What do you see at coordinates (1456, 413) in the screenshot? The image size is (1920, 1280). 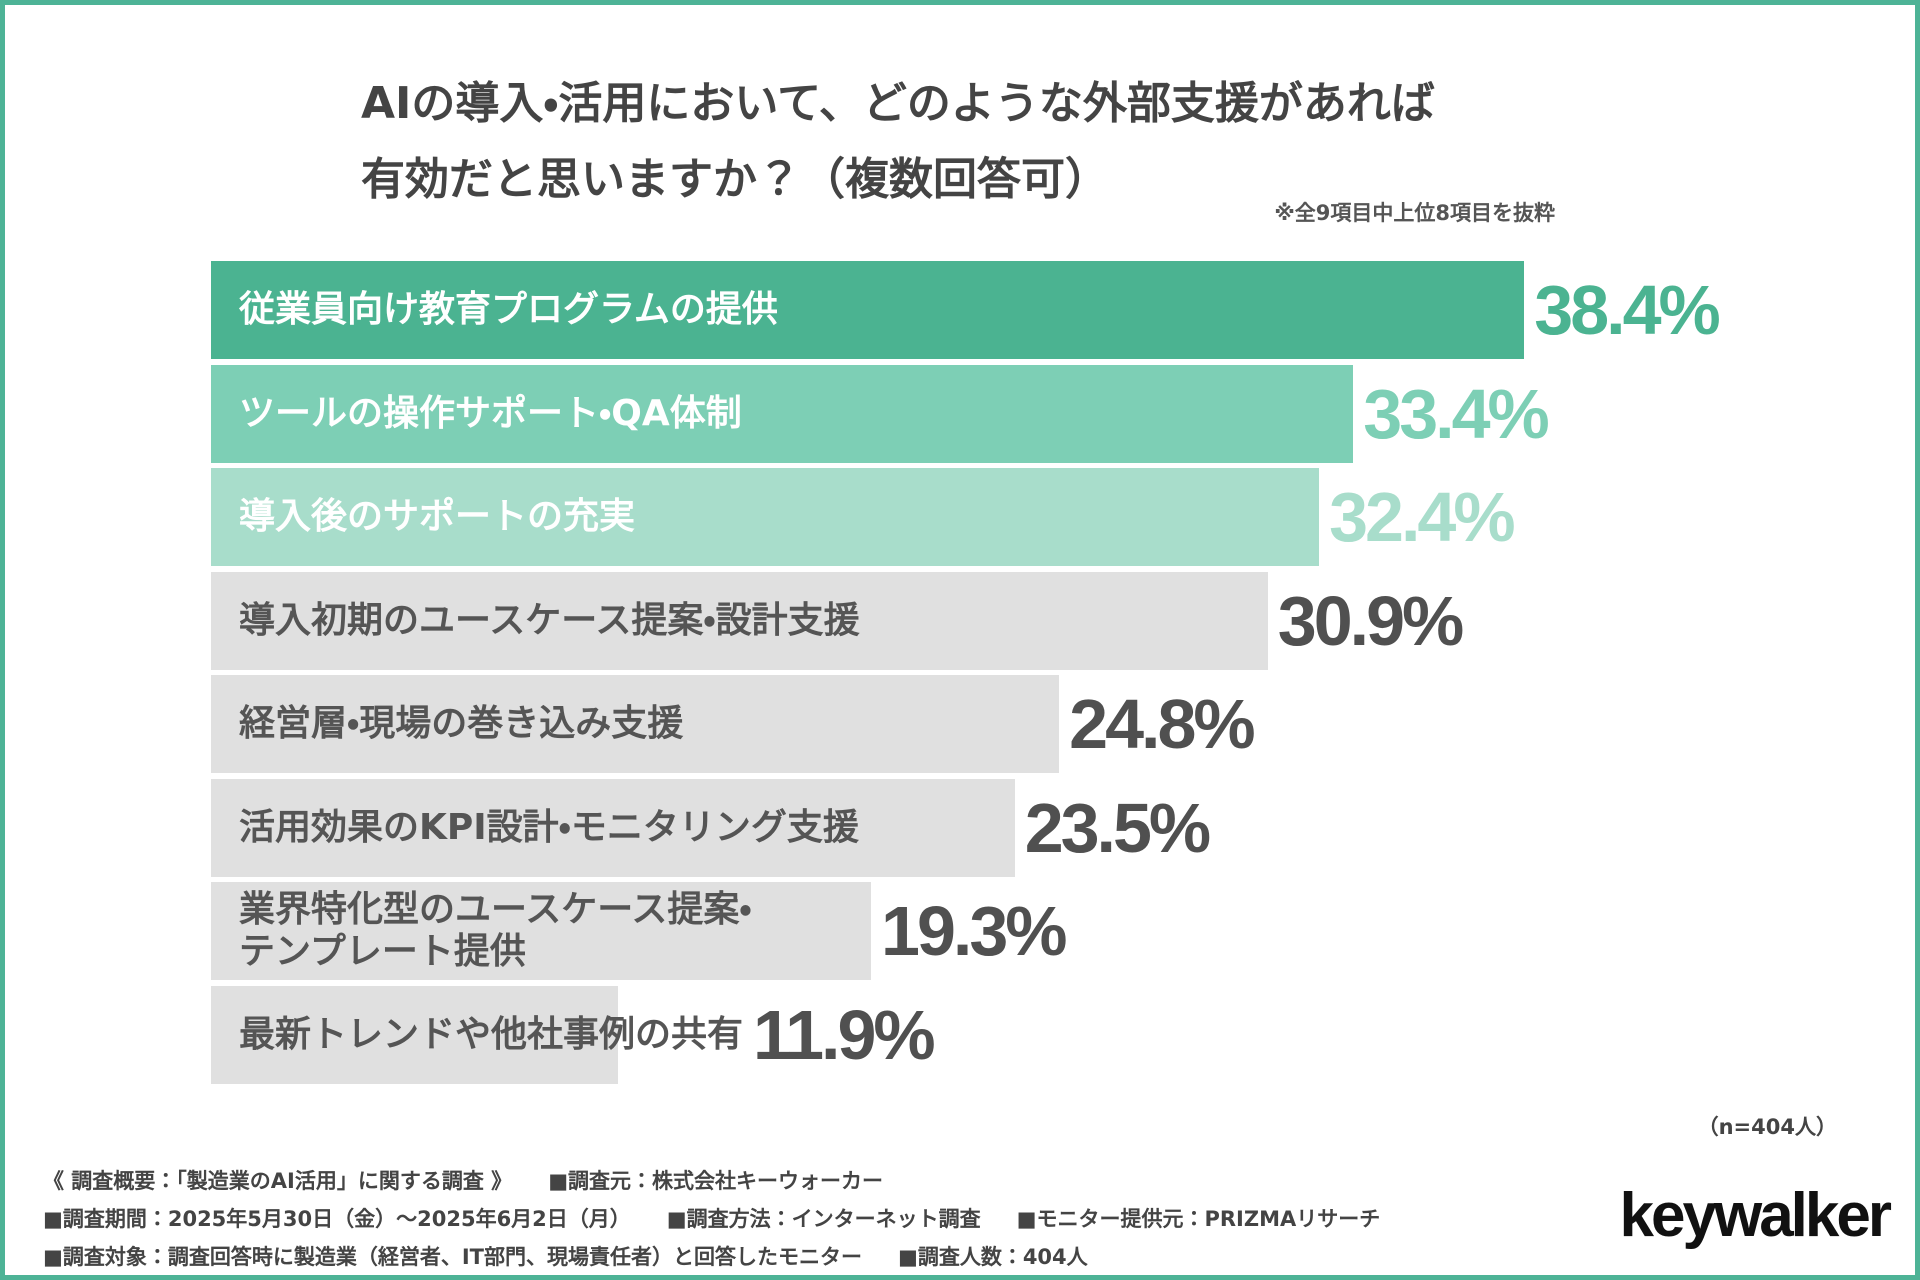 I see `value-label: 33.4%` at bounding box center [1456, 413].